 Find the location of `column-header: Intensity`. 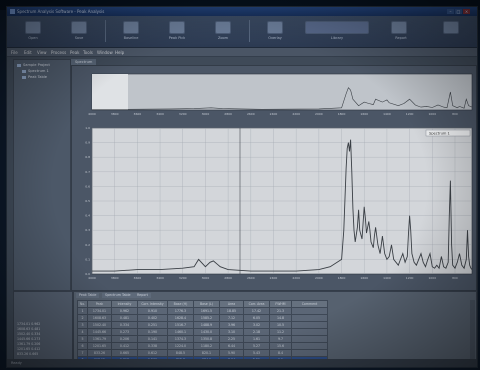

column-header: Intensity is located at coordinates (124, 304).